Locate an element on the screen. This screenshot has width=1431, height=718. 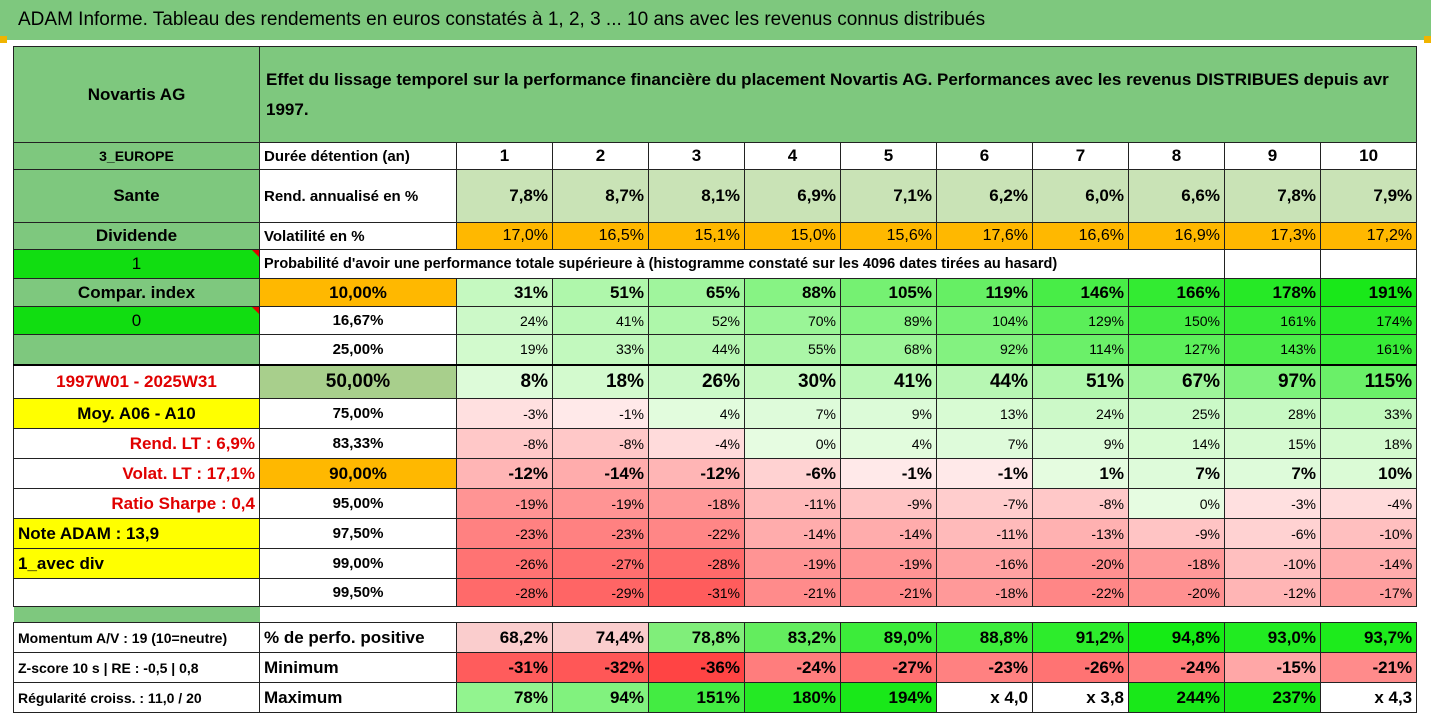
quantile-label: 50,00% is located at coordinates (358, 381).